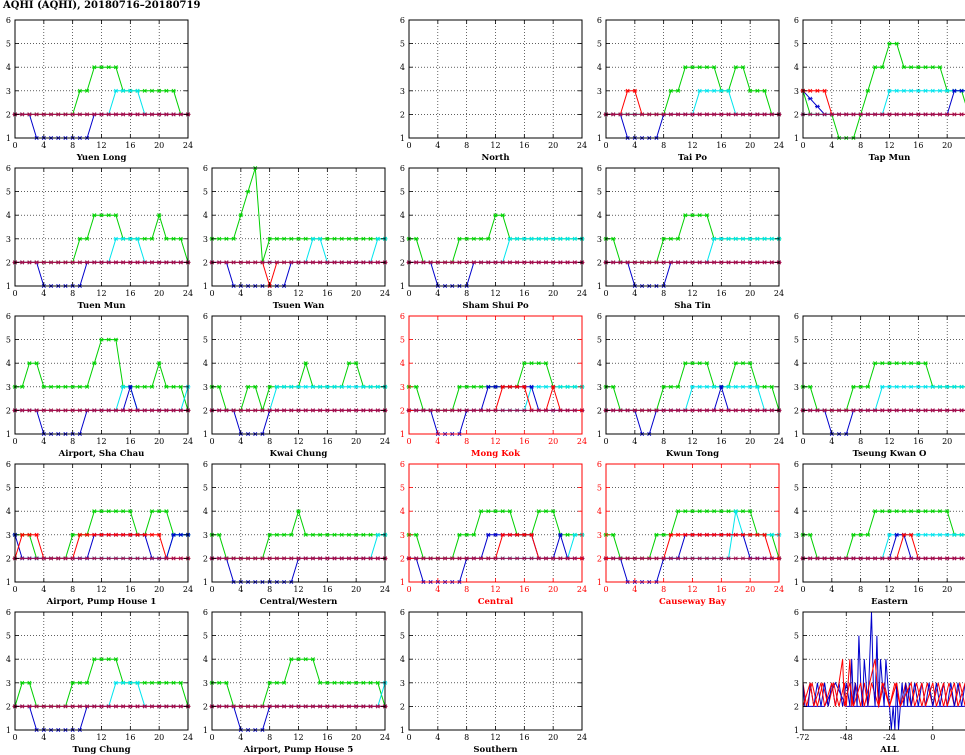 The height and width of the screenshot is (755, 965). Describe the element at coordinates (298, 750) in the screenshot. I see `chart-title: Airport, Pump House 5` at that location.